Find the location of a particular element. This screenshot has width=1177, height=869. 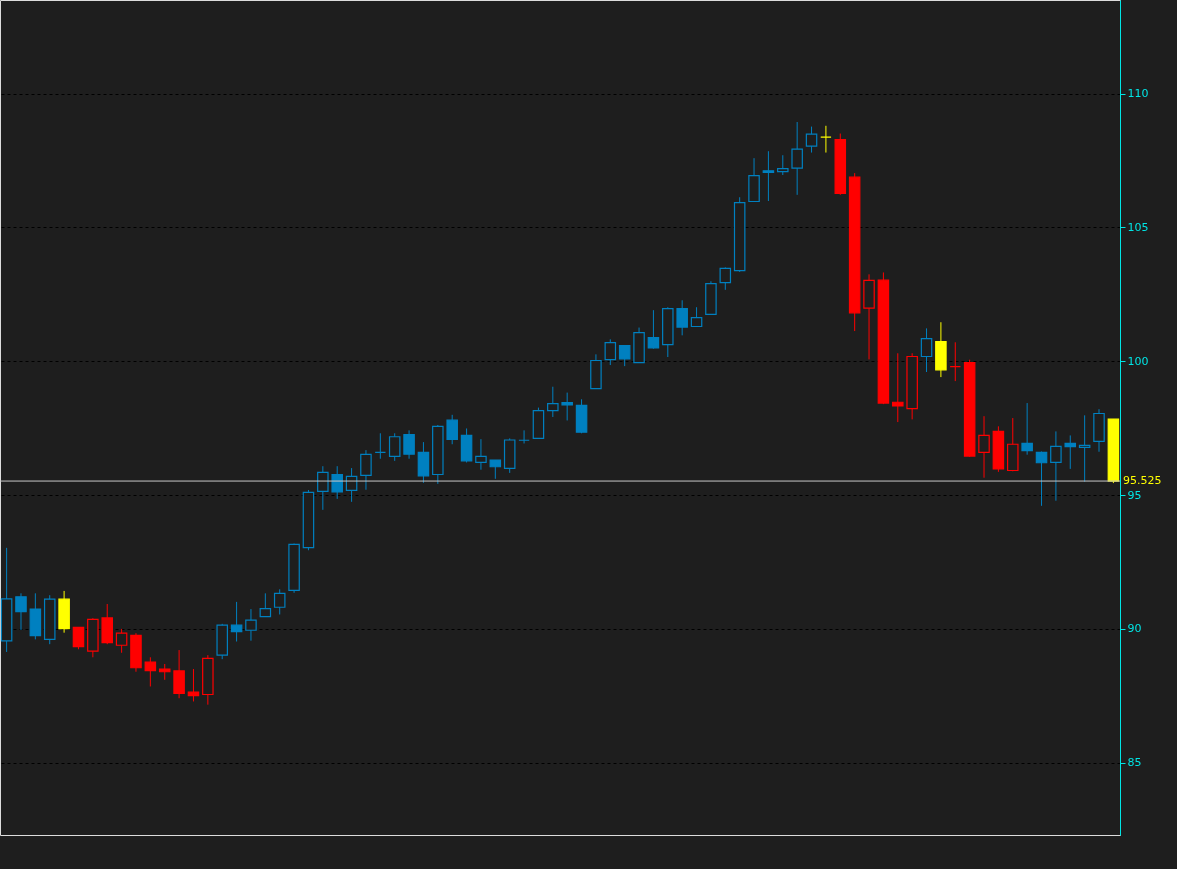

ref-line-label: 95.525 is located at coordinates (1142, 481).